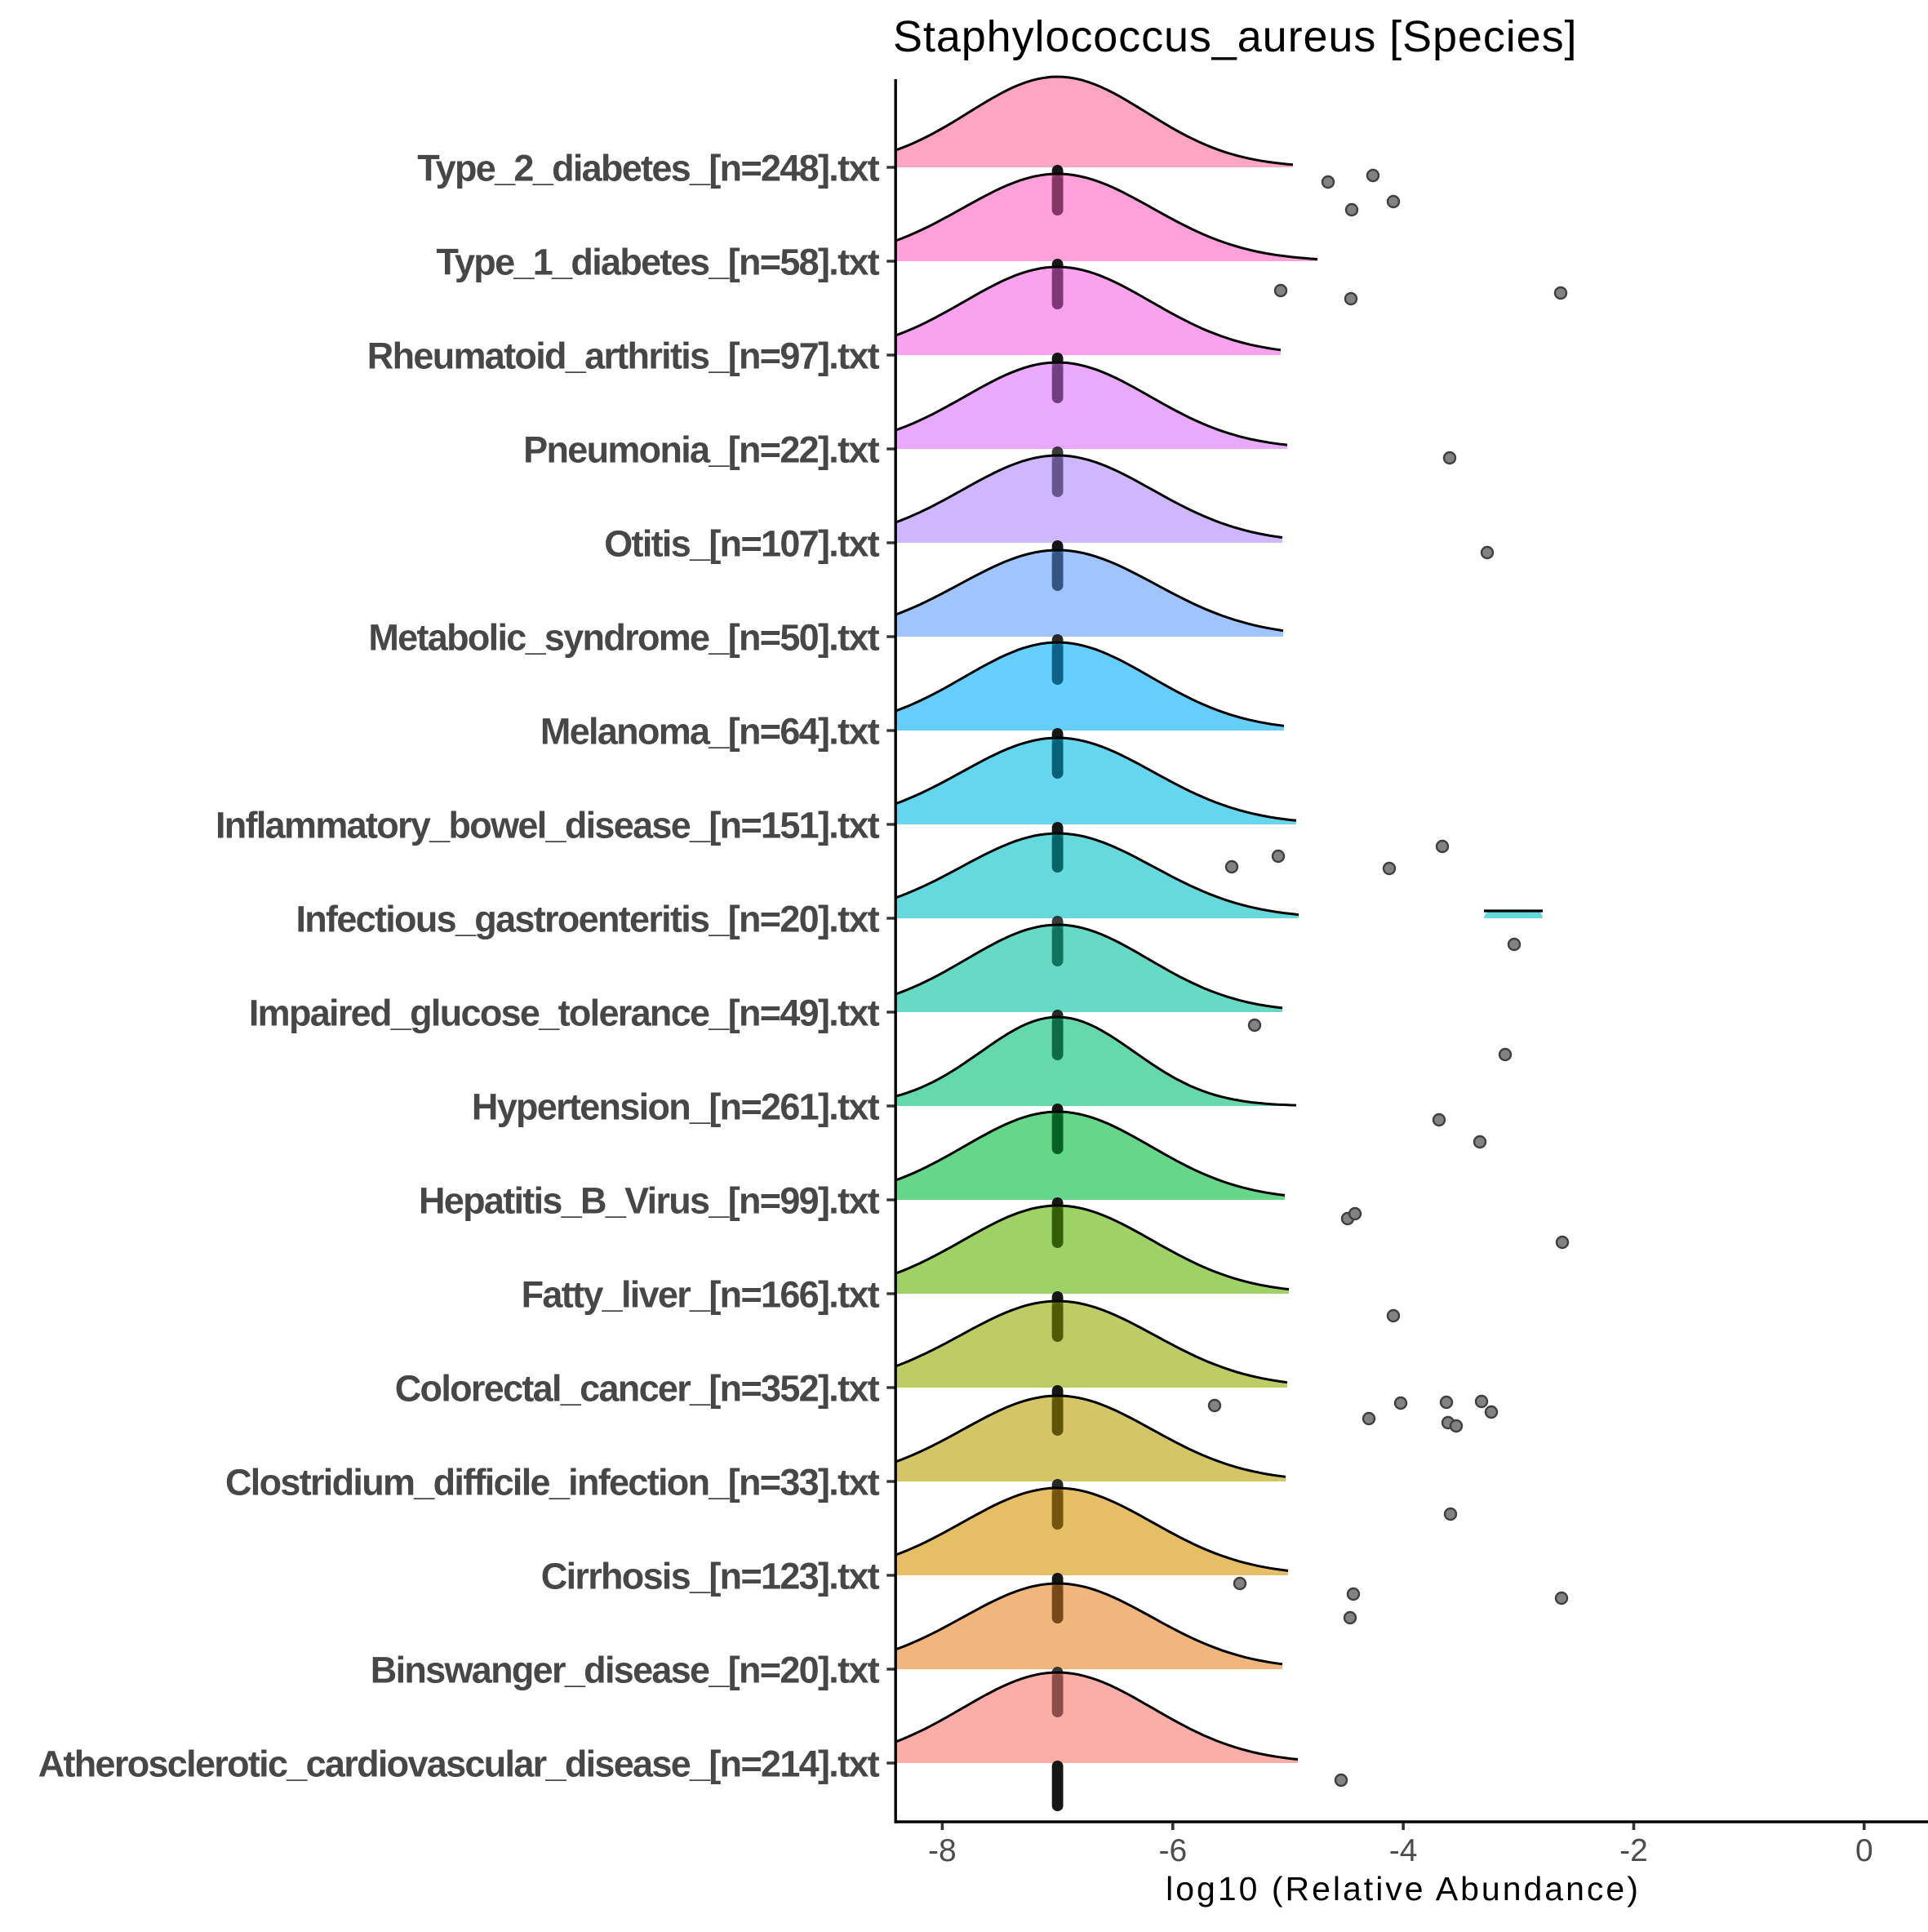 Image resolution: width=1928 pixels, height=1932 pixels. Describe the element at coordinates (637, 1389) in the screenshot. I see `svg-text: Colorectal_cancer_[n=352].txt` at that location.